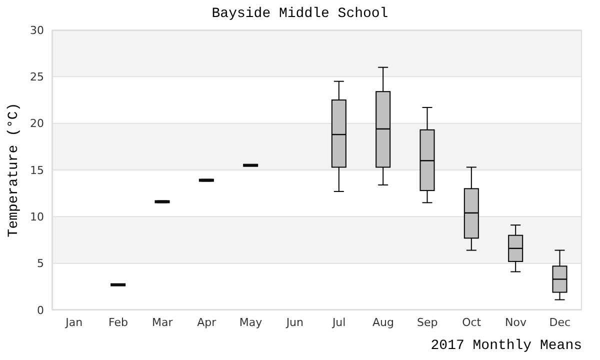  What do you see at coordinates (73, 322) in the screenshot?
I see `x-tick-label: Jan` at bounding box center [73, 322].